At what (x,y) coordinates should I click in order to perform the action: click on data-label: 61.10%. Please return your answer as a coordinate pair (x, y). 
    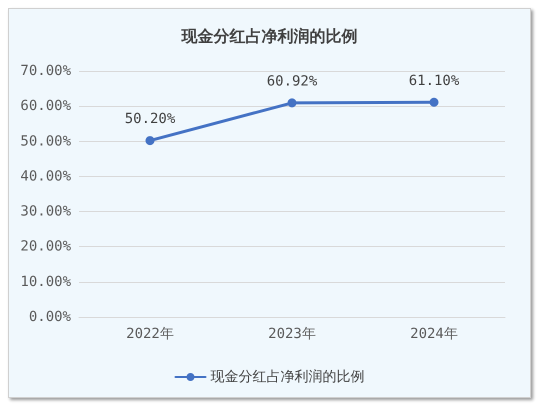
    Looking at the image, I should click on (434, 80).